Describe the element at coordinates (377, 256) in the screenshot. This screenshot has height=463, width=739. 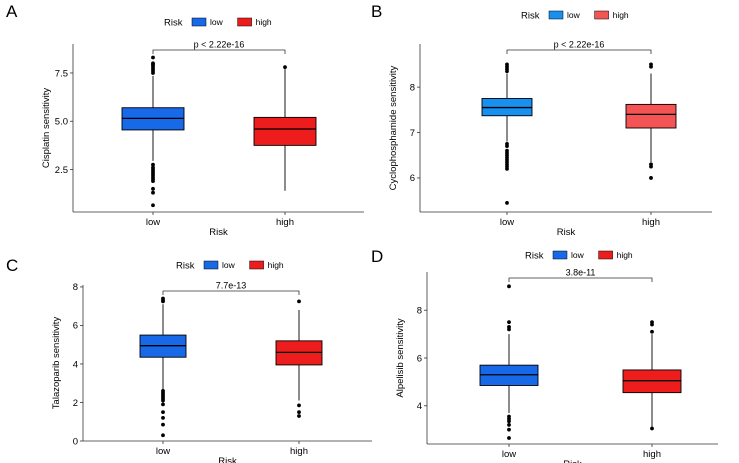
I see `panel-letter-d: D` at that location.